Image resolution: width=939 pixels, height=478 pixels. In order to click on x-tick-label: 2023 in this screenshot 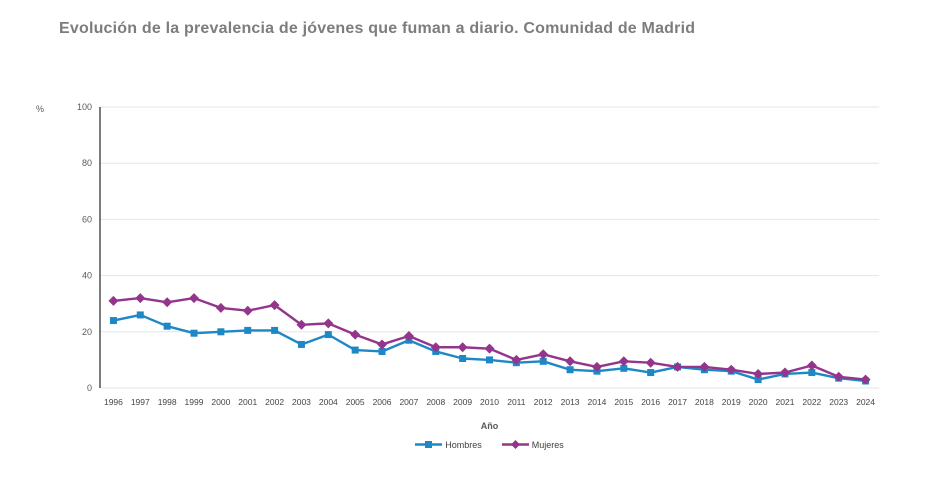, I will do `click(838, 402)`.